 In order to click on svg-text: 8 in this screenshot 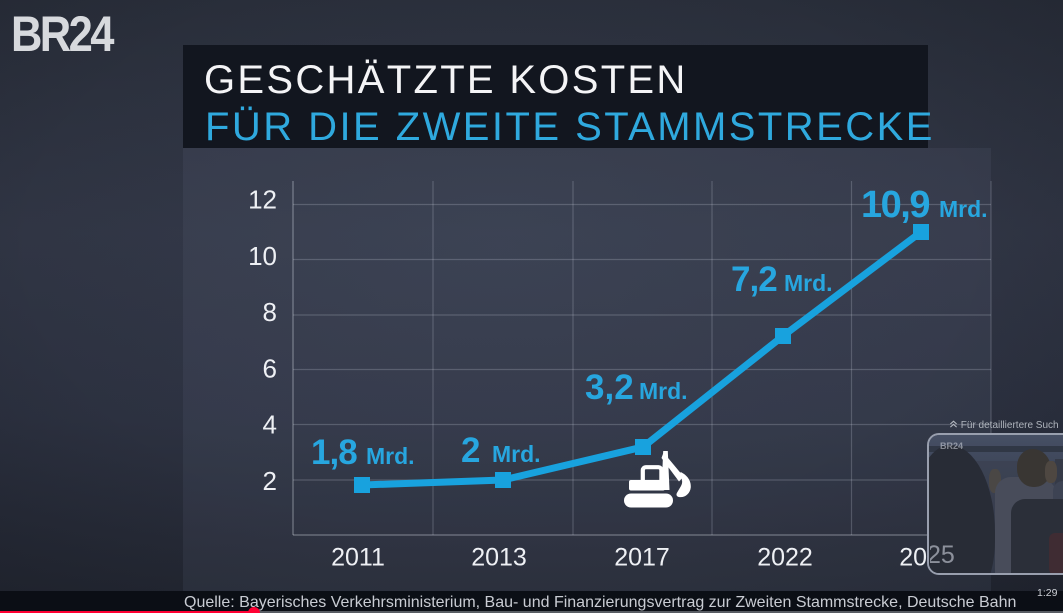, I will do `click(270, 312)`.